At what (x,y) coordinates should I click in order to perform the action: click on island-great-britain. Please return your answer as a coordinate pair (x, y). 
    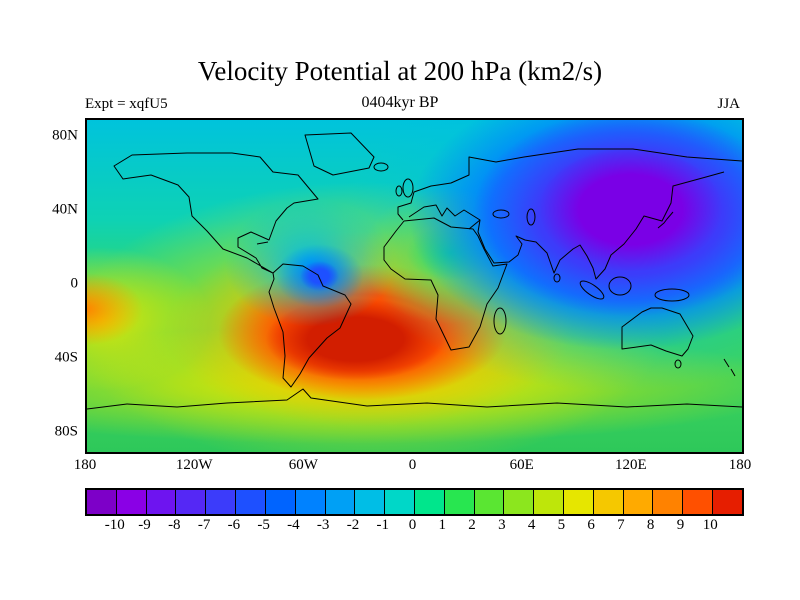
    Looking at the image, I should click on (408, 188).